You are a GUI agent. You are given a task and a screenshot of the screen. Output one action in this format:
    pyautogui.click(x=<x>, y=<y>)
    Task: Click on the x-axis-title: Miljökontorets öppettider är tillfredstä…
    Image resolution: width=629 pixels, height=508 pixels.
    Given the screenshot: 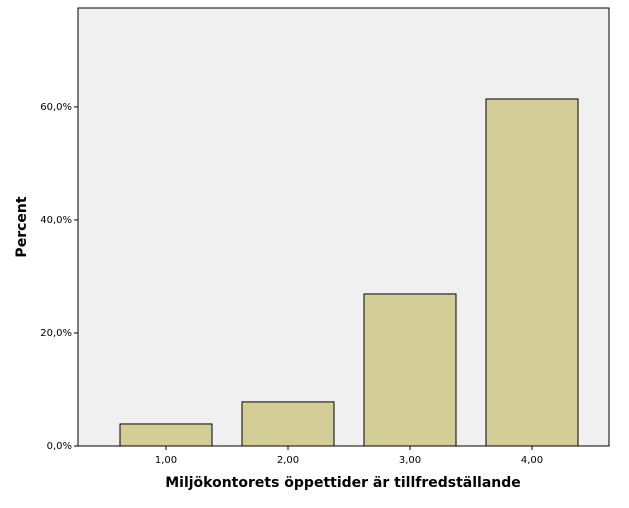 What is the action you would take?
    pyautogui.click(x=343, y=483)
    